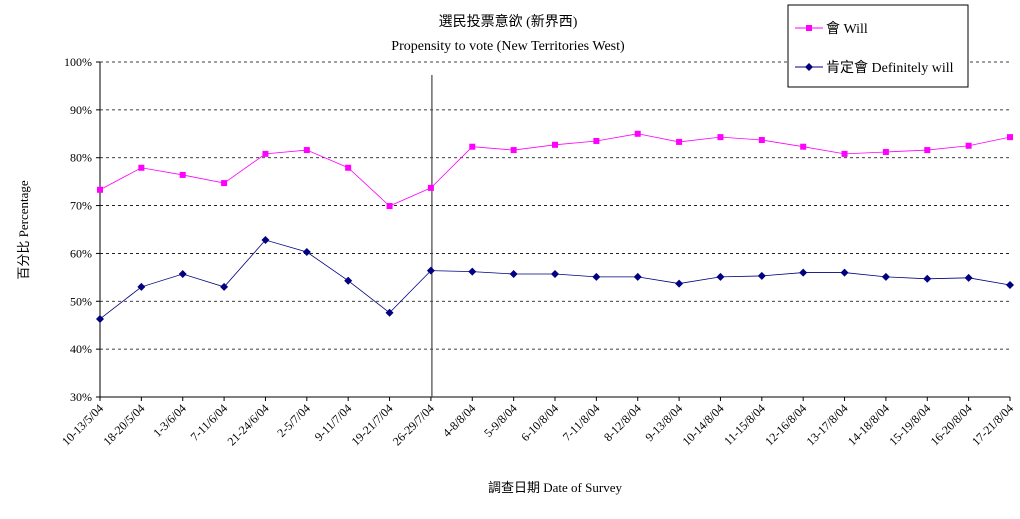  Describe the element at coordinates (23, 230) in the screenshot. I see `y-axis-label: 百分比 Percentage` at that location.